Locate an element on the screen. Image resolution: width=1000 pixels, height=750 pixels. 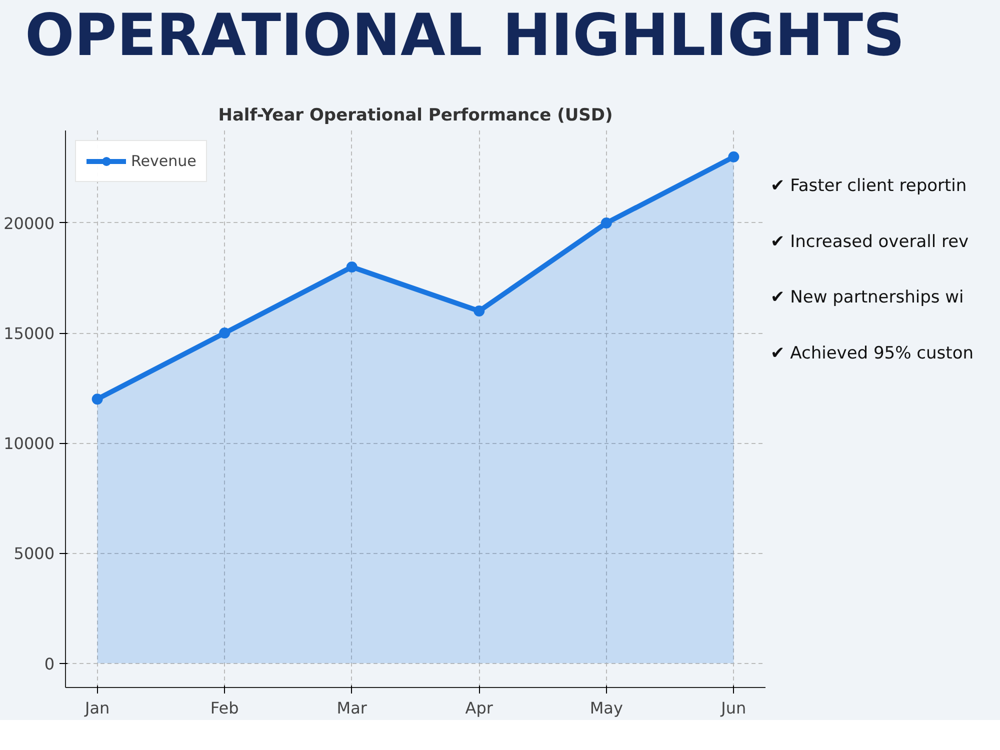
x-tick-label: Apr is located at coordinates (479, 708).